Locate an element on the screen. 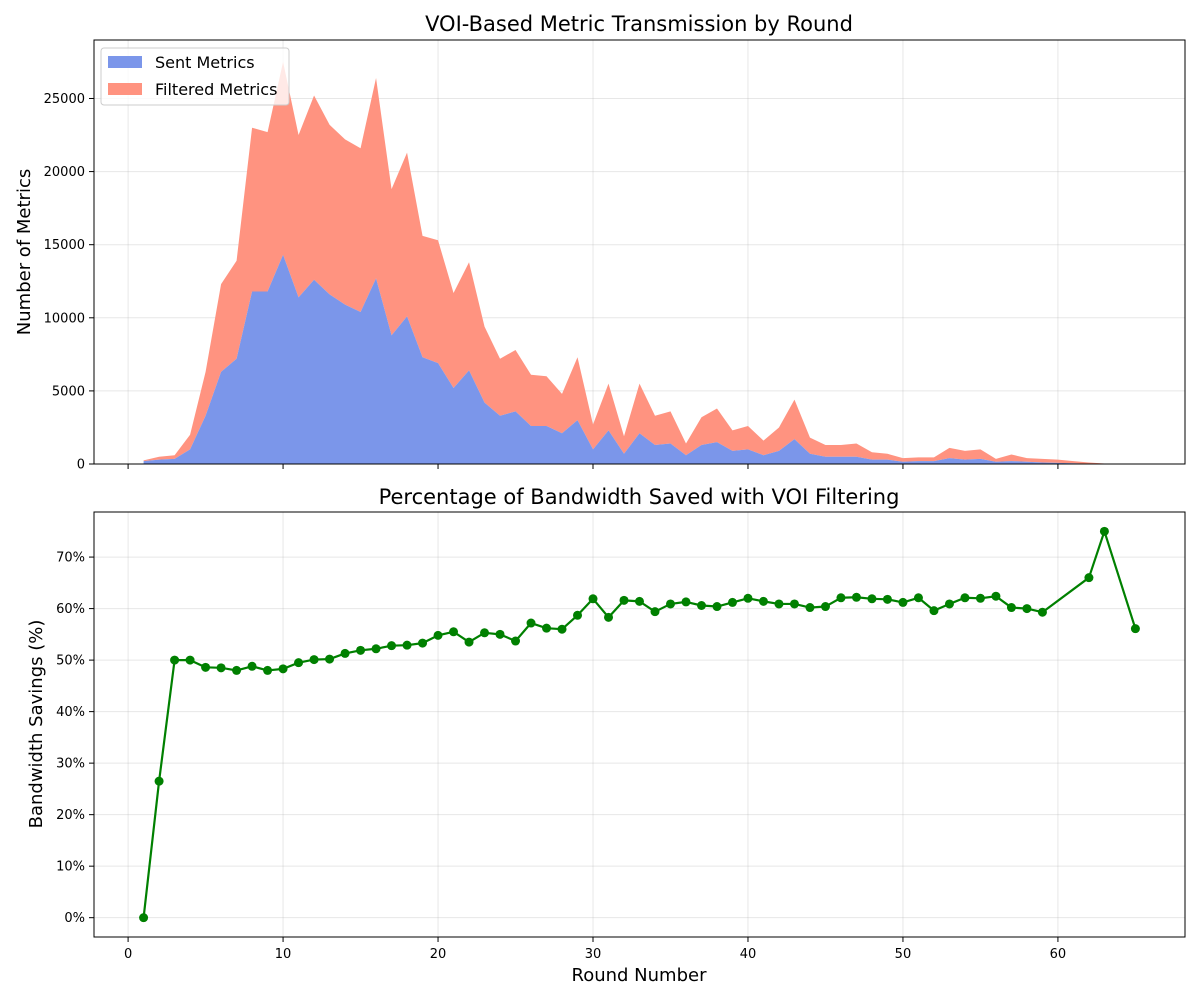 The width and height of the screenshot is (1200, 1000). legend-box is located at coordinates (195, 76).